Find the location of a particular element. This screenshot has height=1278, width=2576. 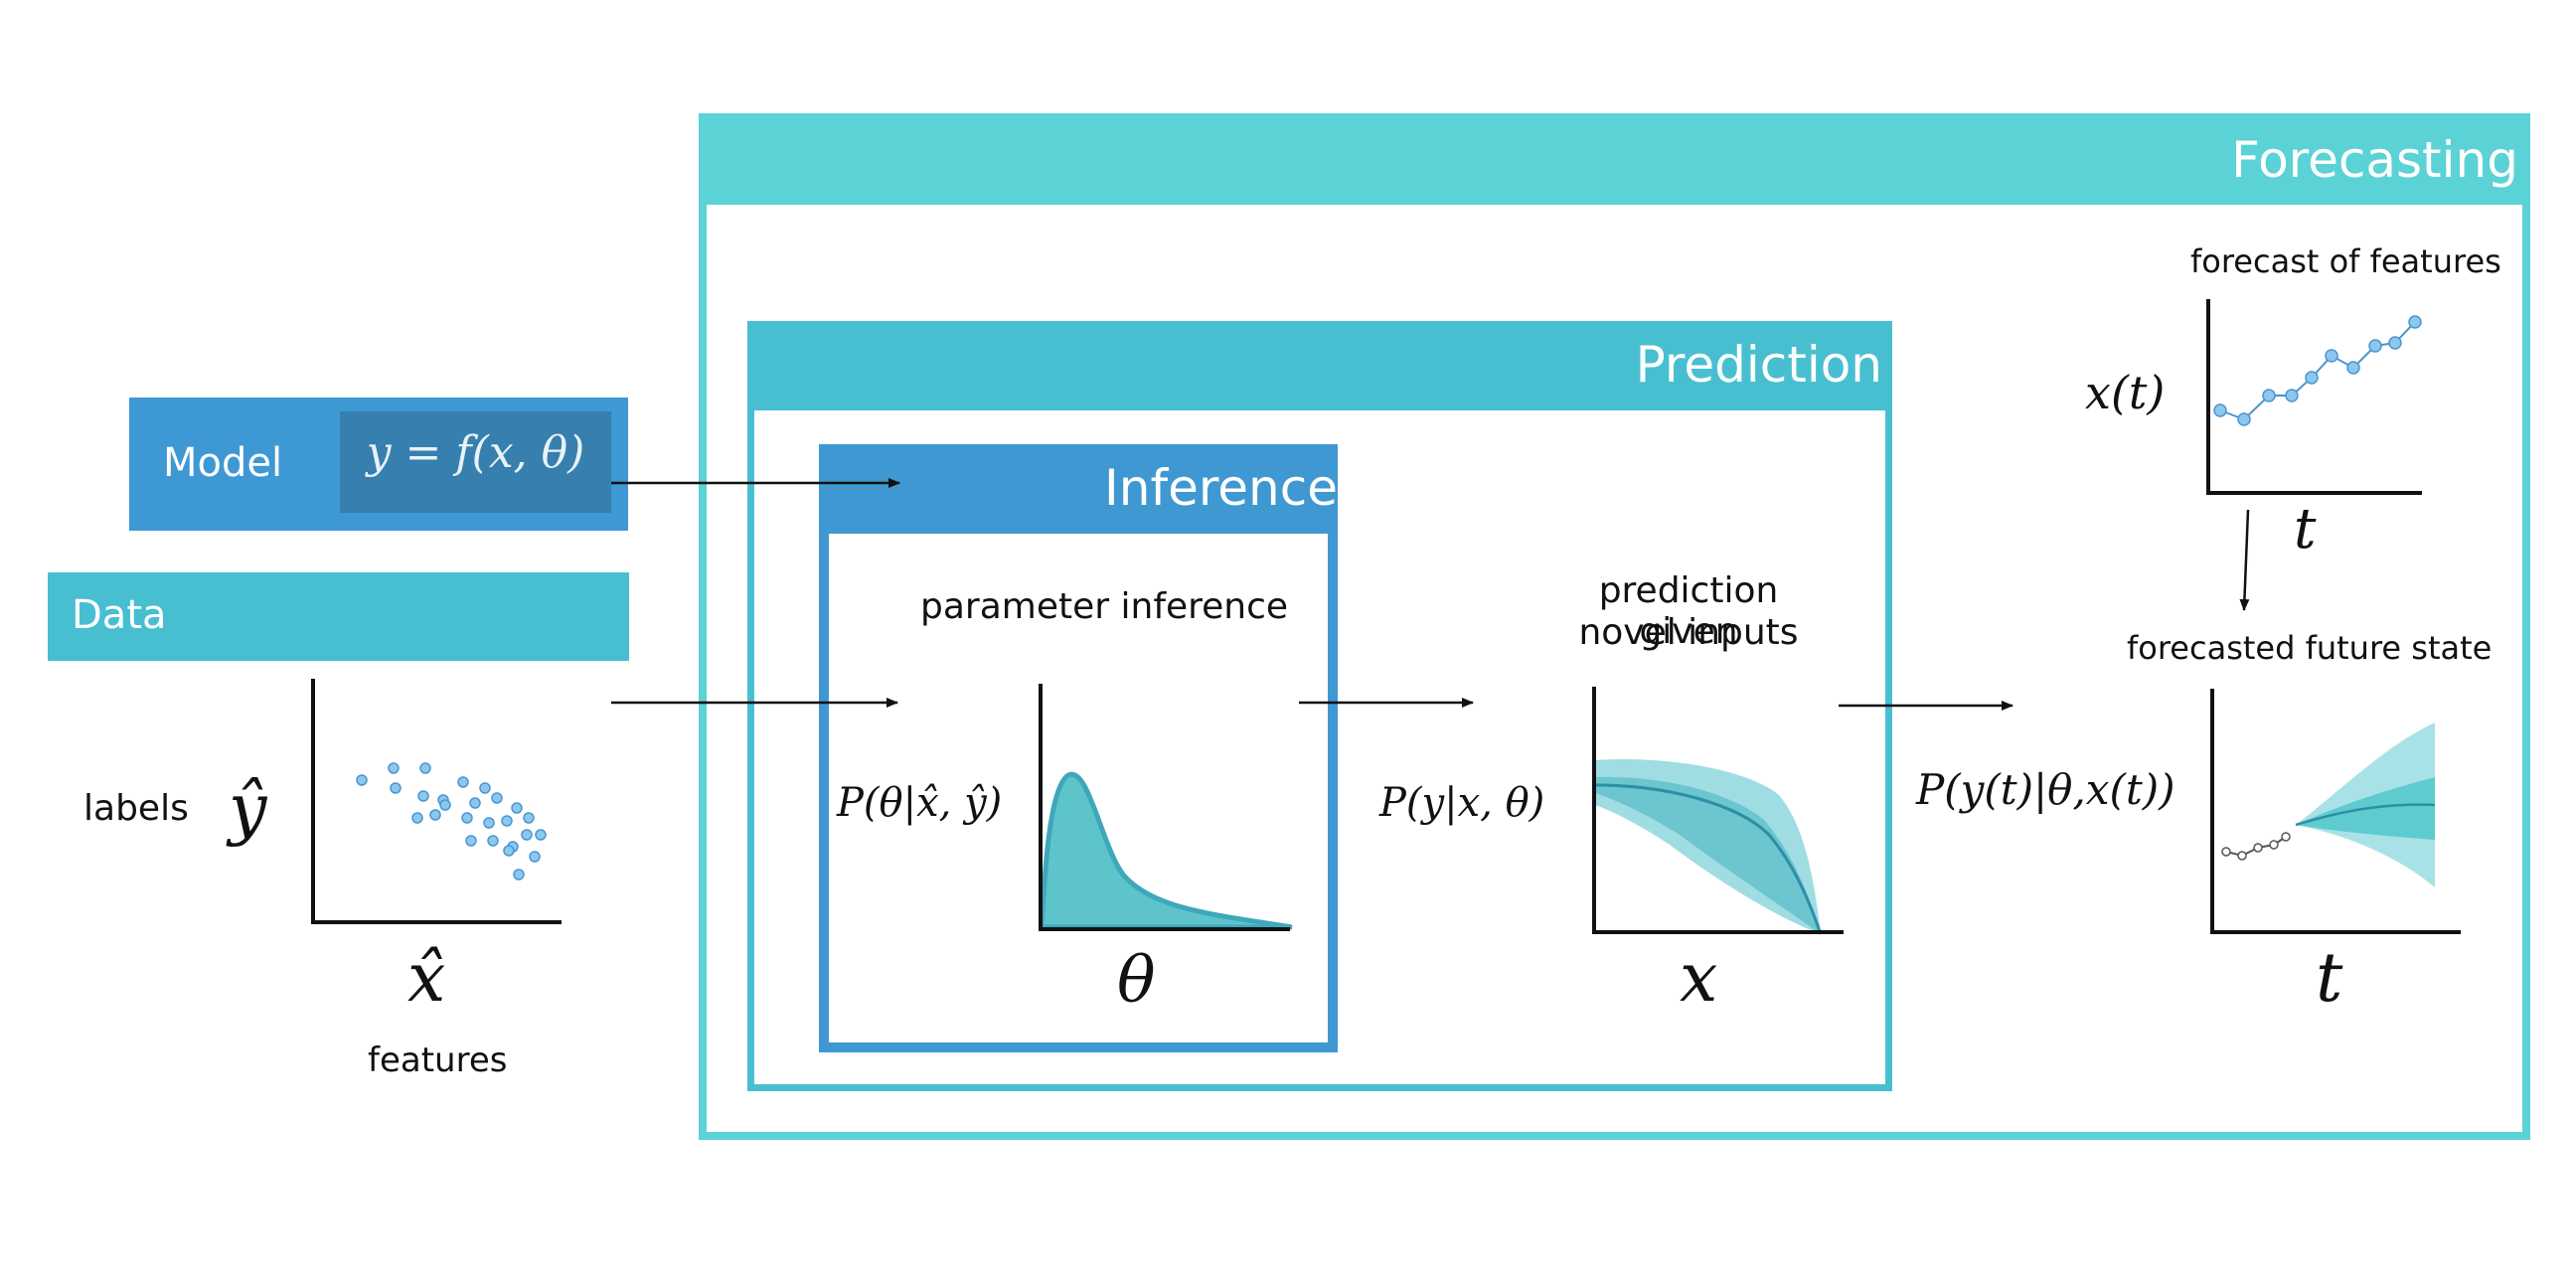

inference-title: Inference is located at coordinates (1221, 488).